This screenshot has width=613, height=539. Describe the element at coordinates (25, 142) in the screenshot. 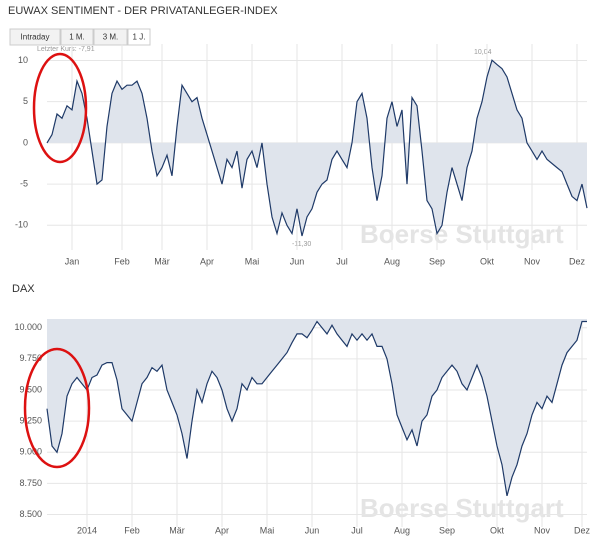

I see `y-tick-label: 0` at that location.